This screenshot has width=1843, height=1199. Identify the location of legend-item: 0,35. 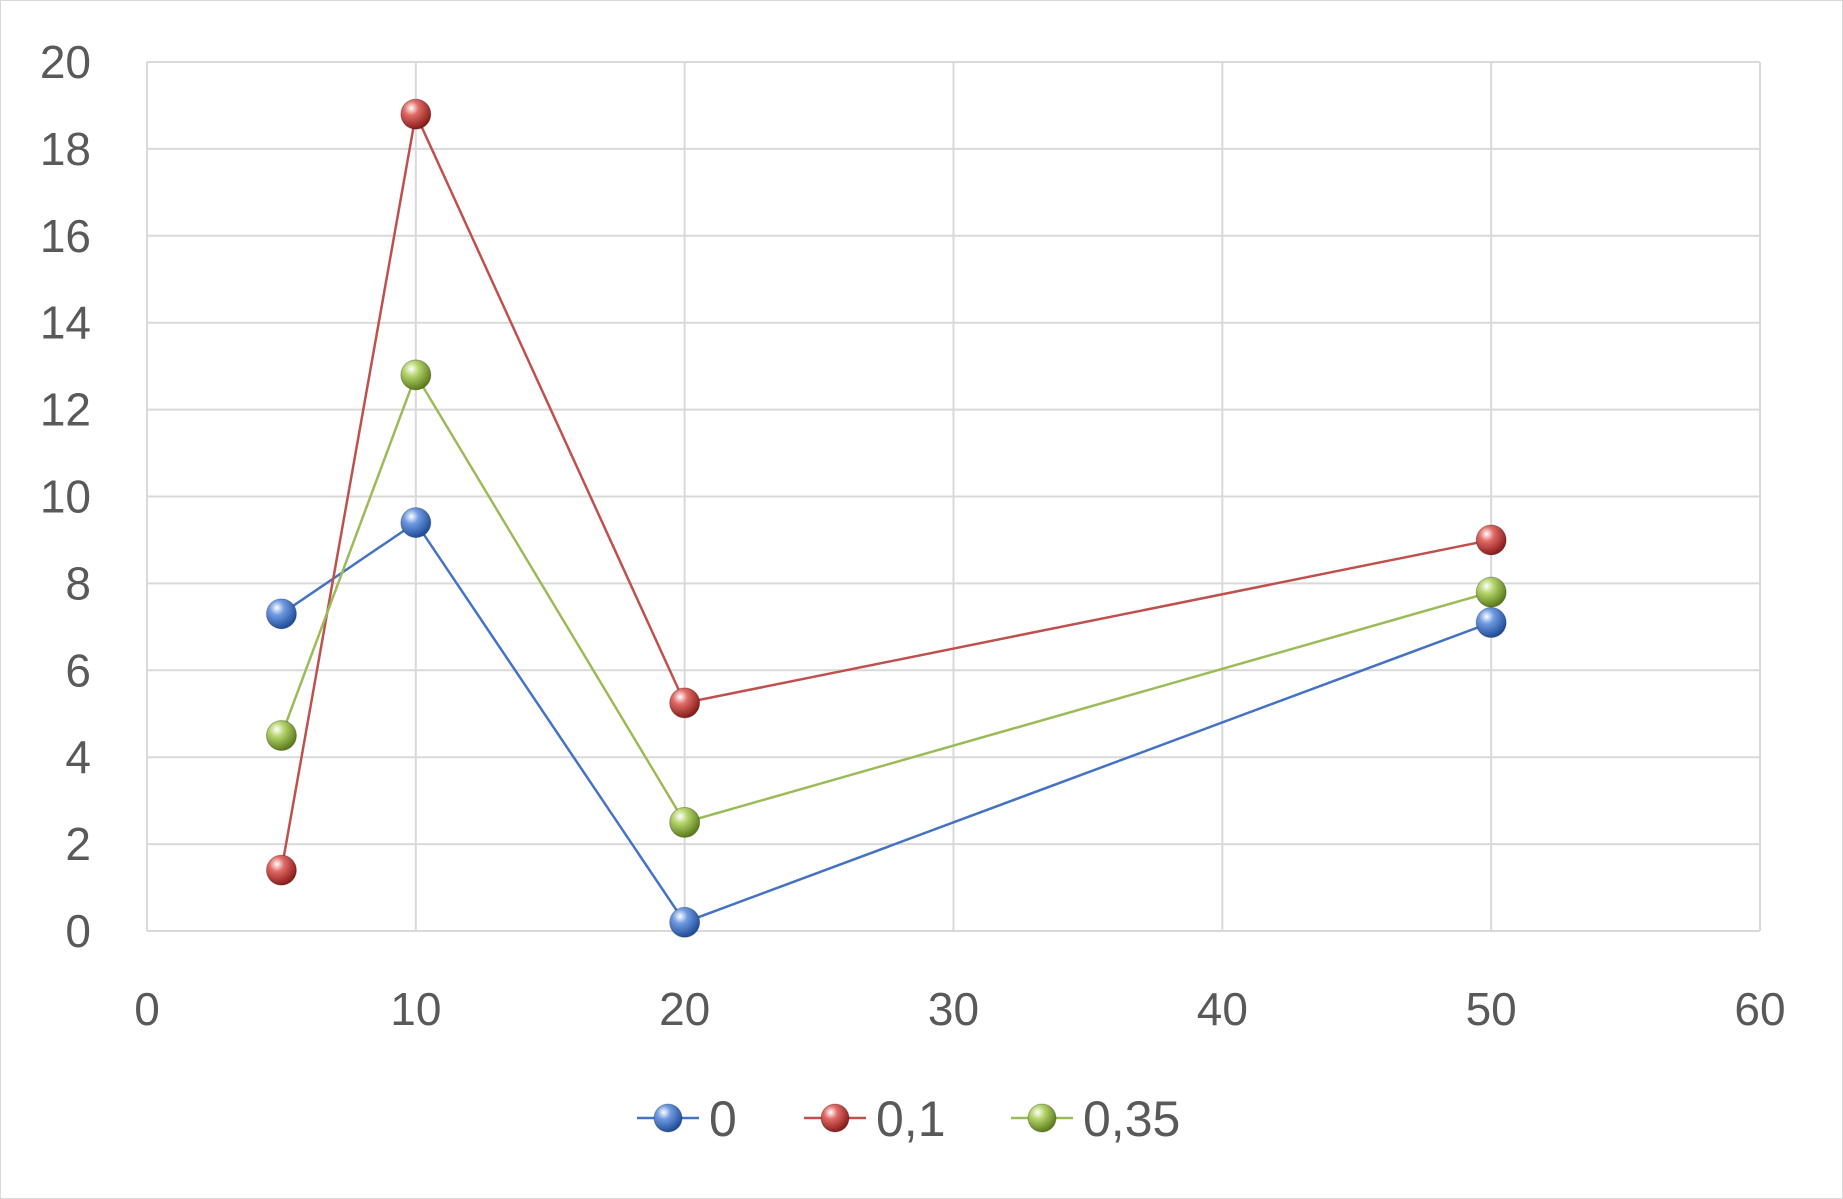
(1095, 1119).